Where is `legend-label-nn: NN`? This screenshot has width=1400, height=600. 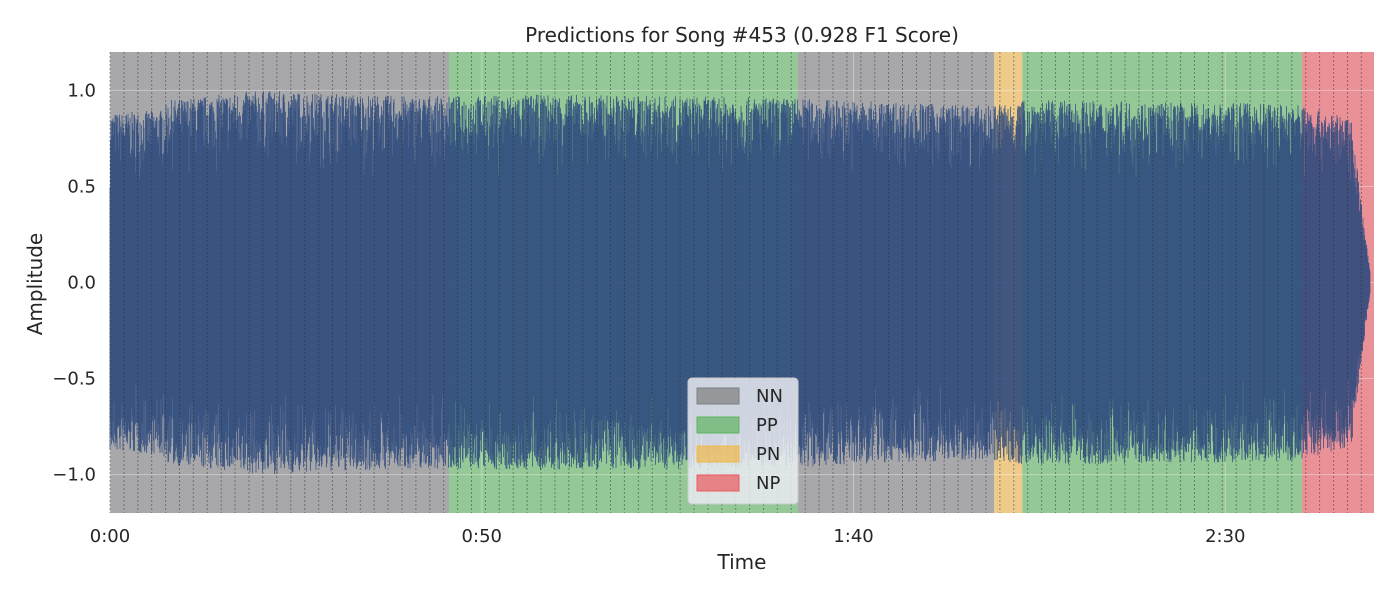
legend-label-nn: NN is located at coordinates (769, 396).